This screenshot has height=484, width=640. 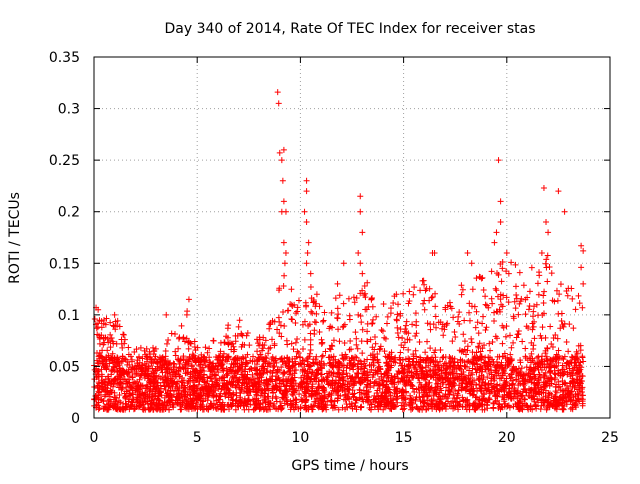 What do you see at coordinates (69, 110) in the screenshot?
I see `y-tick-label: 0.3` at bounding box center [69, 110].